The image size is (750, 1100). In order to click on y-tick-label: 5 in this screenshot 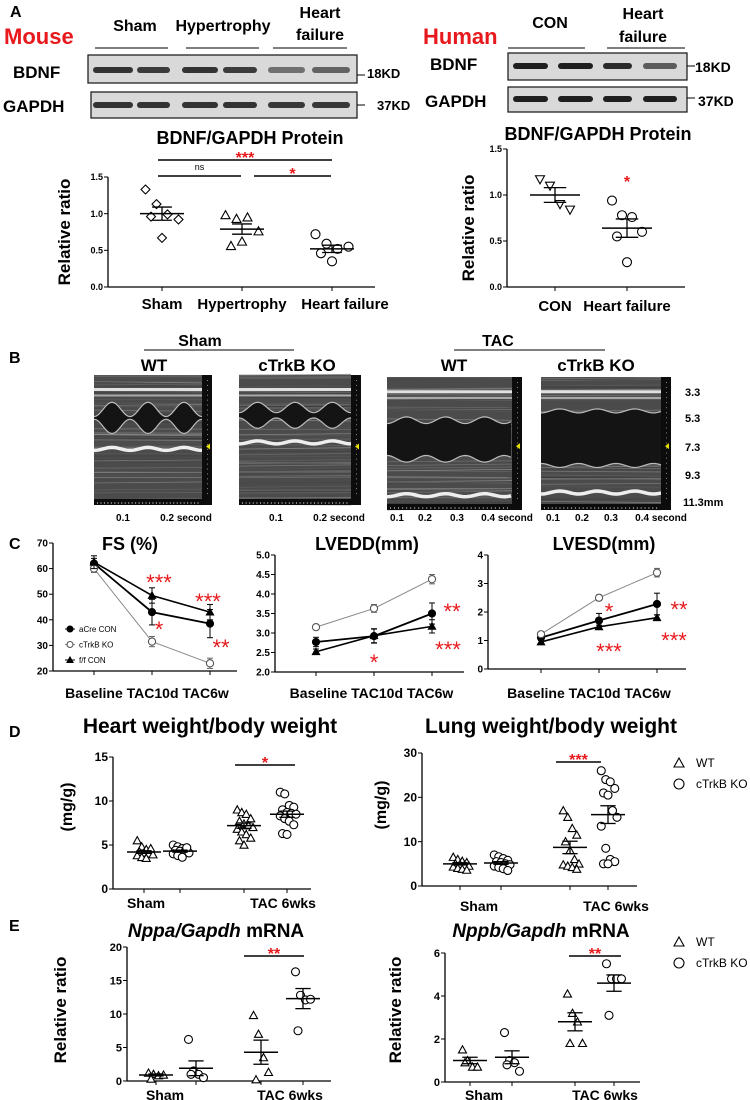, I will do `click(119, 1048)`.